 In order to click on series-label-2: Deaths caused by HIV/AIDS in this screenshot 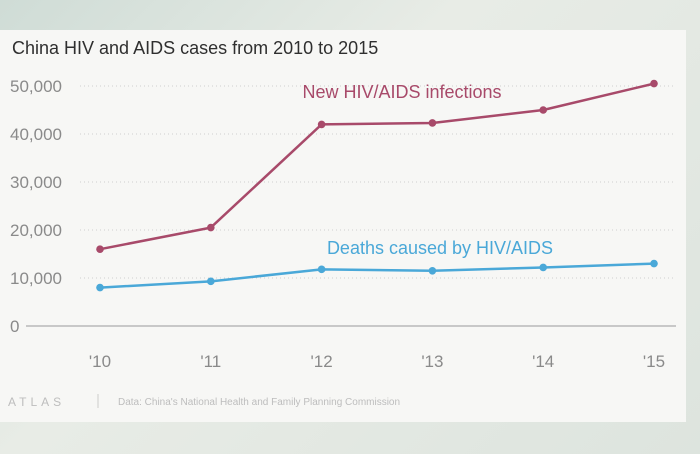, I will do `click(440, 248)`.